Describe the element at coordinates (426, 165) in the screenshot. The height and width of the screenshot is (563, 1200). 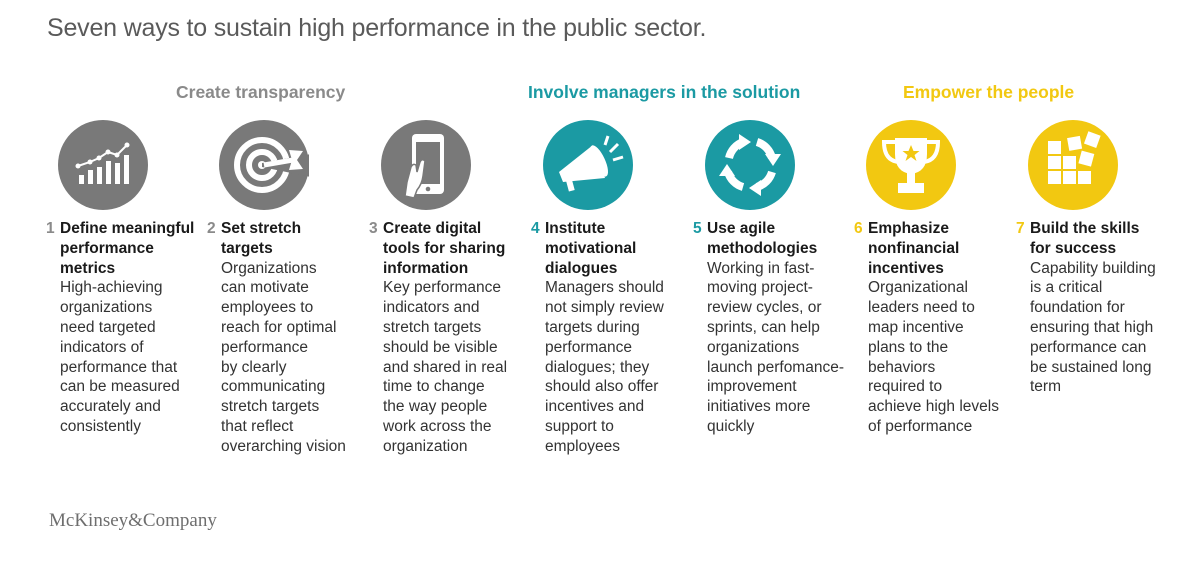
I see `smartphone-icon` at that location.